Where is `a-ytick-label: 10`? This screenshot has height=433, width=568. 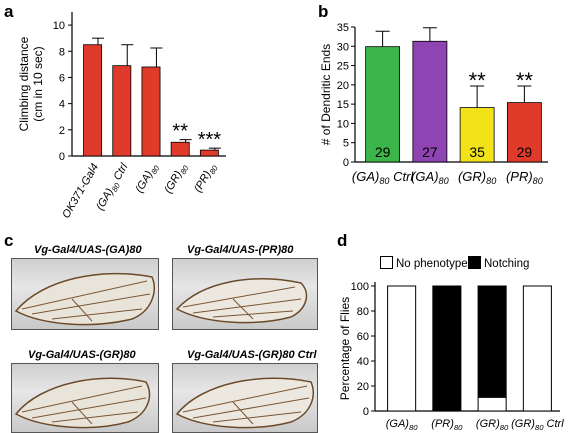
a-ytick-label: 10 is located at coordinates (59, 26).